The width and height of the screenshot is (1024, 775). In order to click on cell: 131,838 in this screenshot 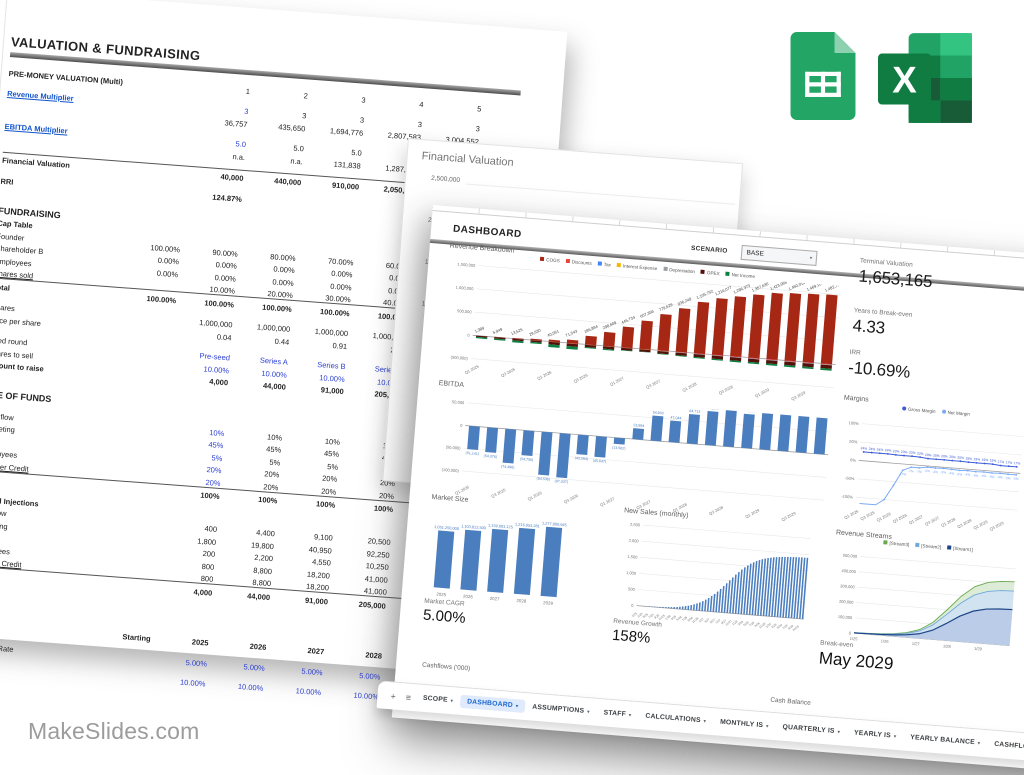, I will do `click(332, 163)`.